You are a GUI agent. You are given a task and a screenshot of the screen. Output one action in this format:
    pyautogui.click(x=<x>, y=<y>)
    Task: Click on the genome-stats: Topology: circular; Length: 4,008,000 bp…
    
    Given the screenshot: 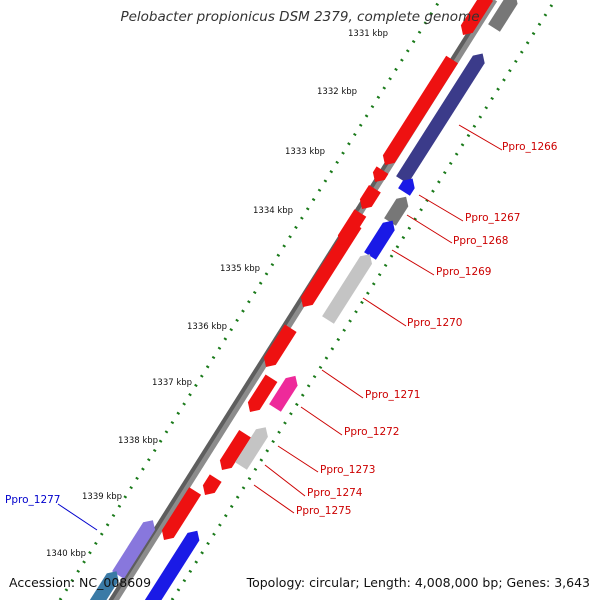 What is the action you would take?
    pyautogui.click(x=418, y=582)
    